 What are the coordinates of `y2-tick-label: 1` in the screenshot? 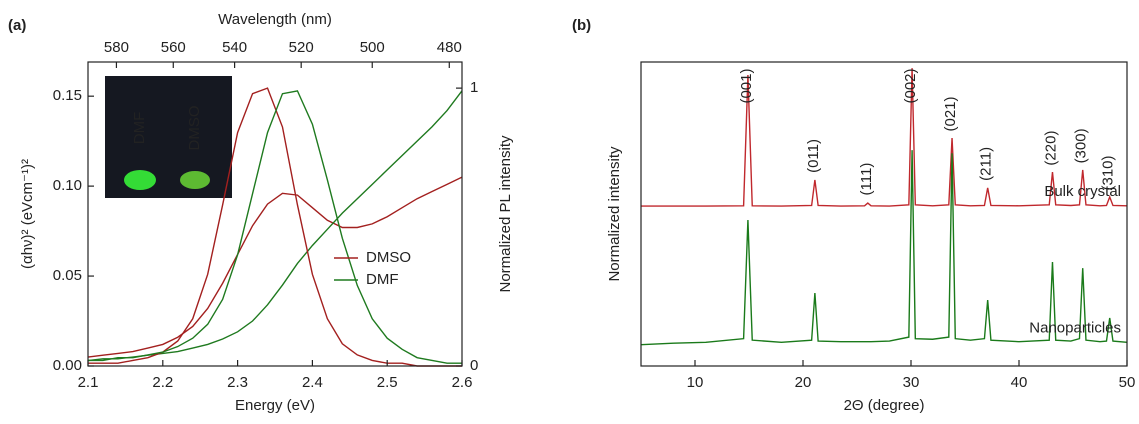 It's located at (474, 87).